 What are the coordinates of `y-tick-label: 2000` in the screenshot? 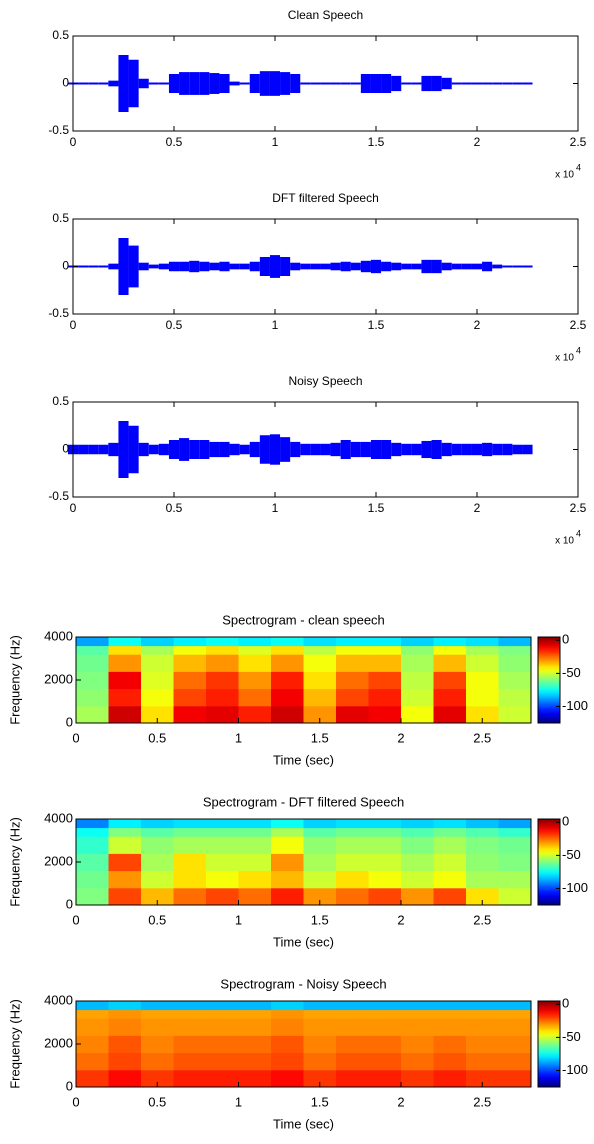 It's located at (58, 860).